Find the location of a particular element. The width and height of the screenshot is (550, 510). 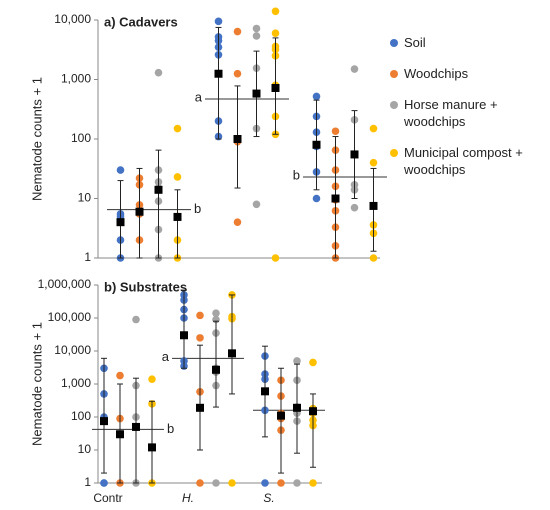

y-tick-label: 100,000 is located at coordinates (70, 317).